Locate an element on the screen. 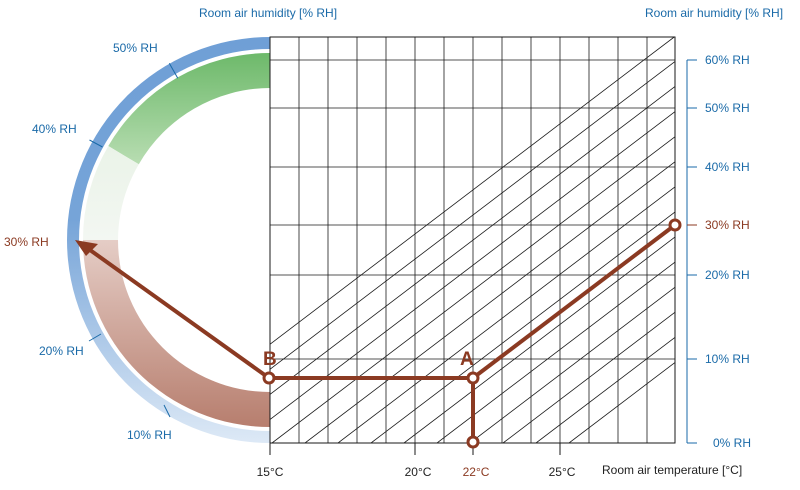 Image resolution: width=800 pixels, height=490 pixels. left-axis-title: Room air humidity [% RH] is located at coordinates (268, 13).